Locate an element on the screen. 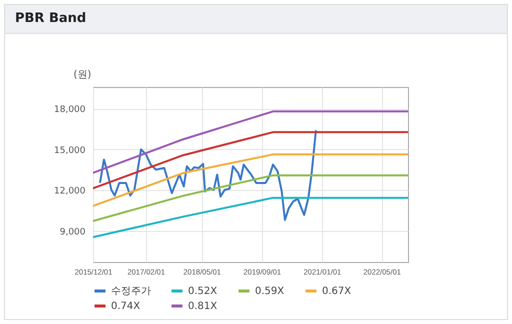  legend-label: 0.52X is located at coordinates (203, 291).